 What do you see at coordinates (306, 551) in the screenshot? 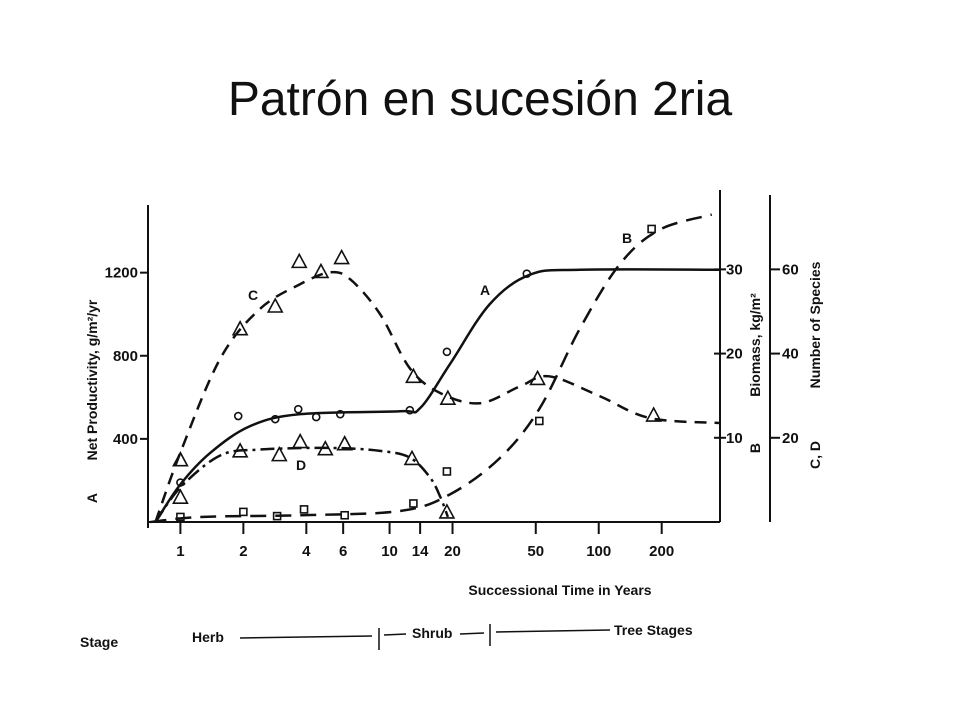
I see `x-tick-label: 4` at bounding box center [306, 551].